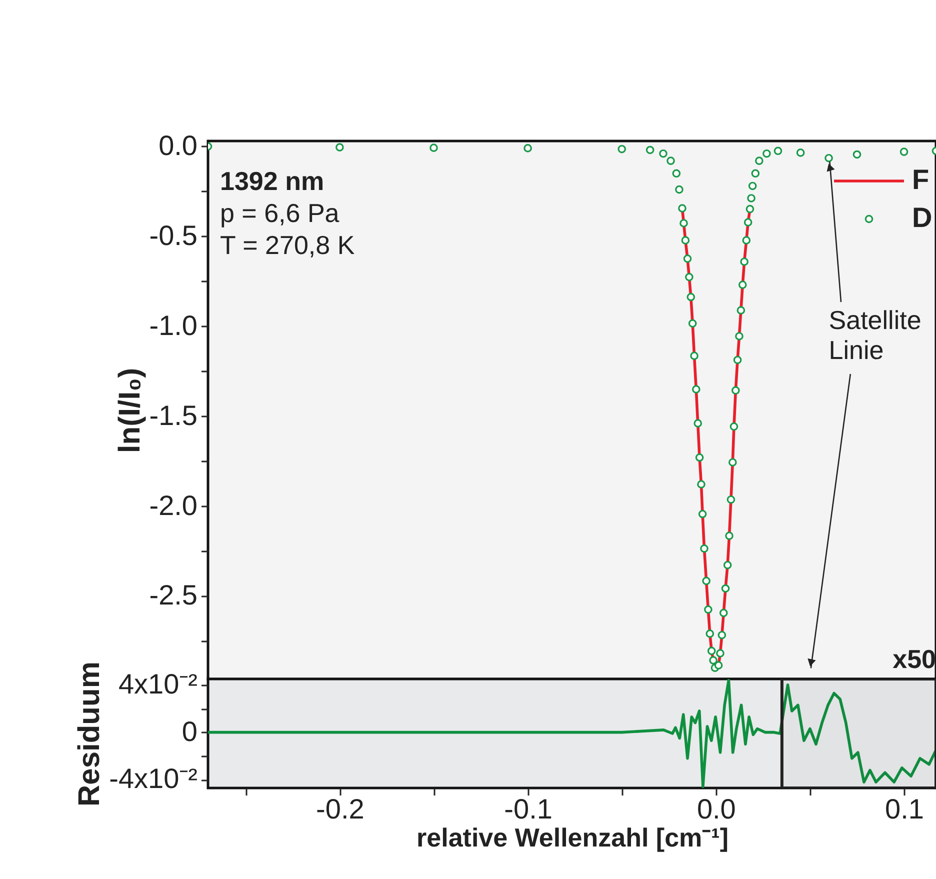 This screenshot has height=879, width=936. I want to click on y-tick-label: -2.5, so click(173, 595).